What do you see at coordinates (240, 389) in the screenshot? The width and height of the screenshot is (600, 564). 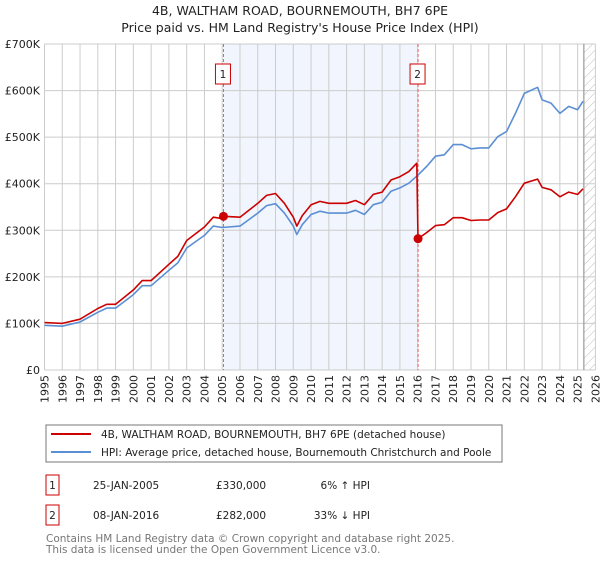 I see `x-tick-label: 2006` at bounding box center [240, 389].